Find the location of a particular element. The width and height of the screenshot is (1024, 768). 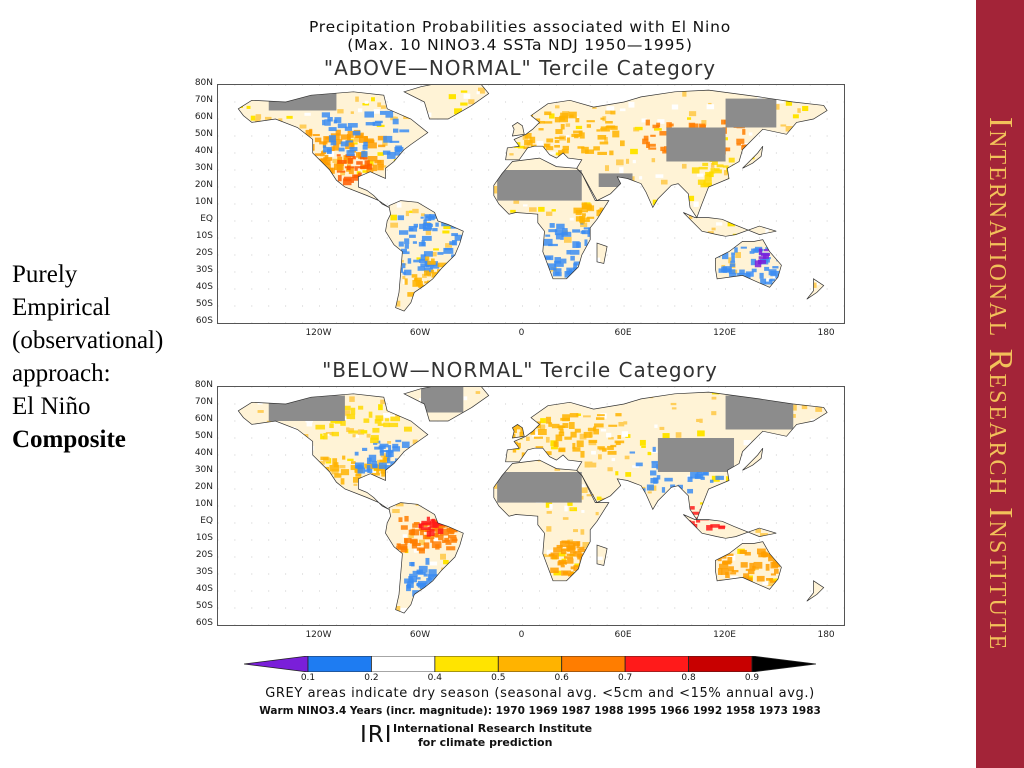

iri-name-line2: for climate prediction is located at coordinates (485, 742).